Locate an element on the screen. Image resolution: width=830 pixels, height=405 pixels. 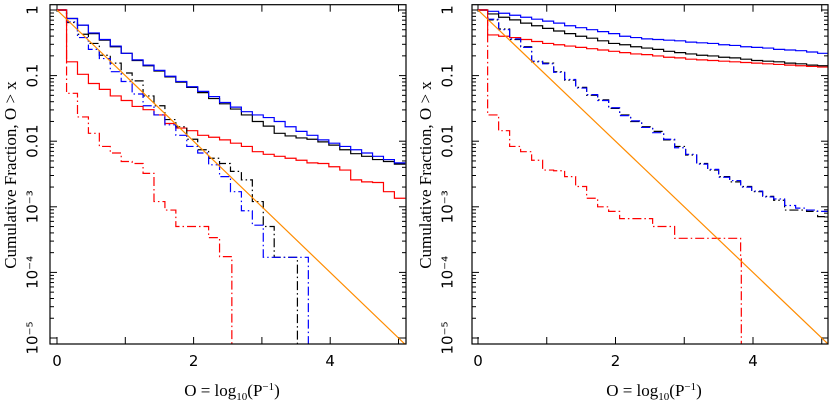
series-blue-solid is located at coordinates (653, 31).